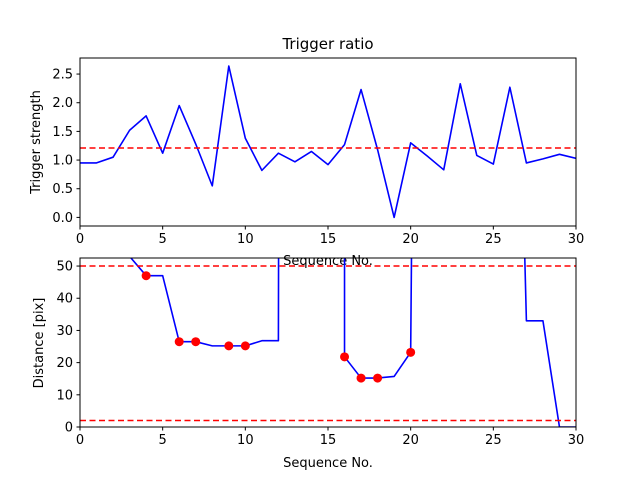  What do you see at coordinates (69, 428) in the screenshot?
I see `y-tick-label: 0` at bounding box center [69, 428].